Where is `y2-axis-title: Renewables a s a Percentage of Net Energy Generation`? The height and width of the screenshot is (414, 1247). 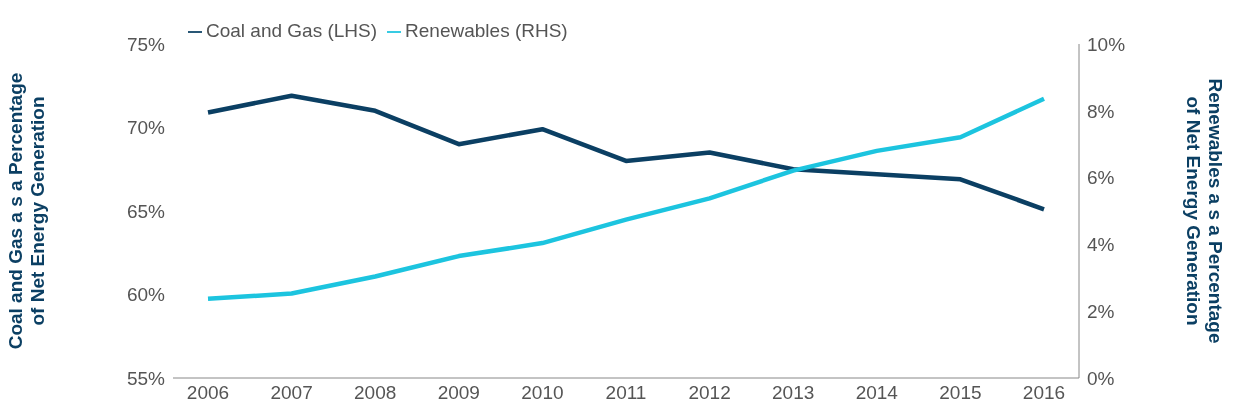 y2-axis-title: Renewables a s a Percentage of Net Energy Generation is located at coordinates (1204, 211).